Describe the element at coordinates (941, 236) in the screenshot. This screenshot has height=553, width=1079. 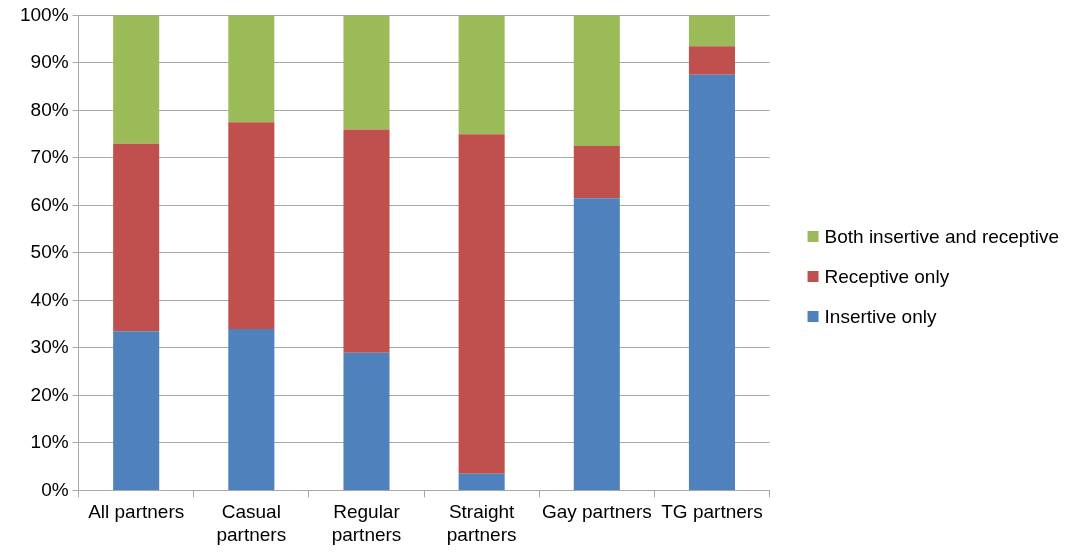
I see `legend-label: Both insertive and receptive` at that location.